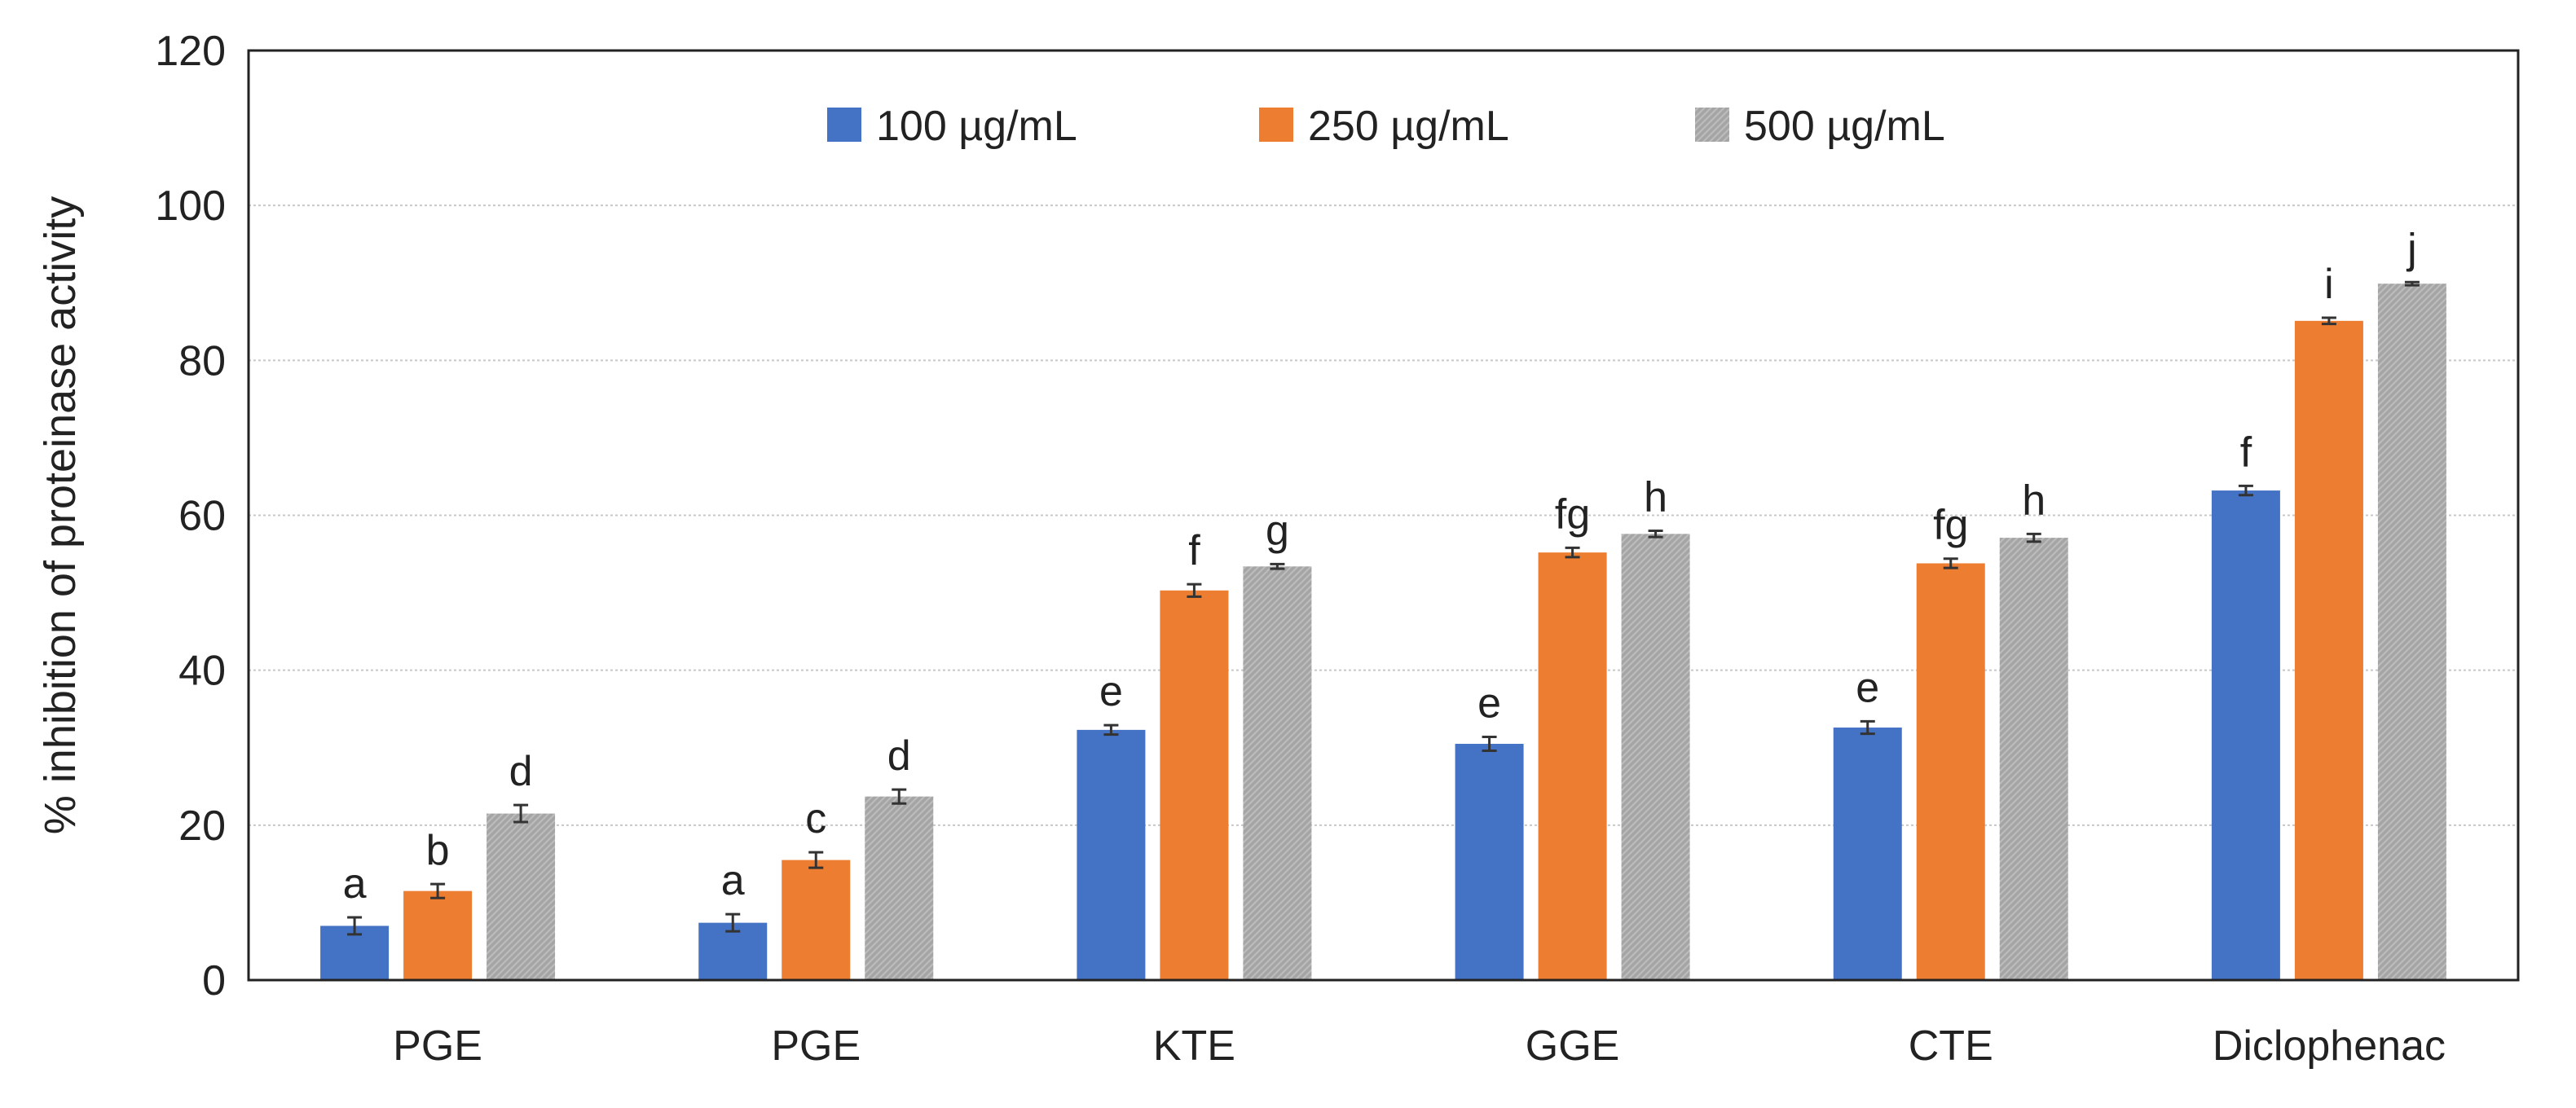 This screenshot has height=1108, width=2576. I want to click on significance-label: c, so click(816, 818).